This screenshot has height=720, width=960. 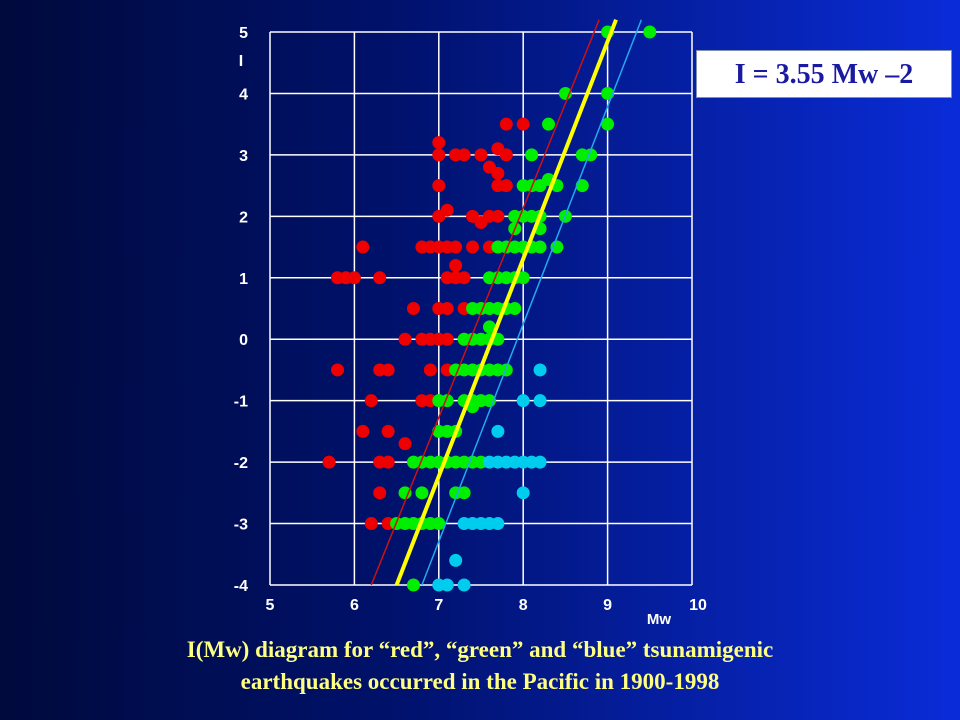 I want to click on x-axis-title: Mw, so click(x=659, y=619).